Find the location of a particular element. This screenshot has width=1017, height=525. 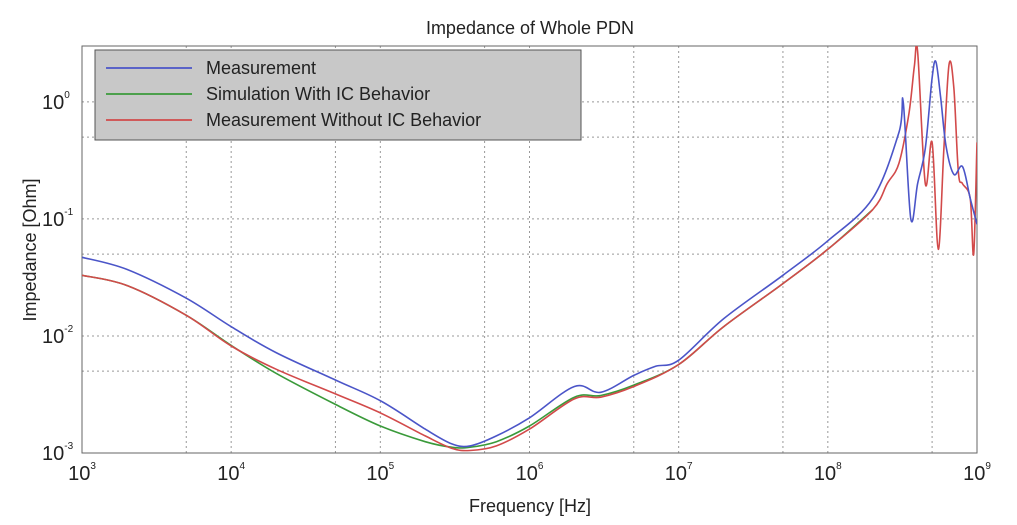

legend-label: Simulation With IC Behavior is located at coordinates (318, 94).